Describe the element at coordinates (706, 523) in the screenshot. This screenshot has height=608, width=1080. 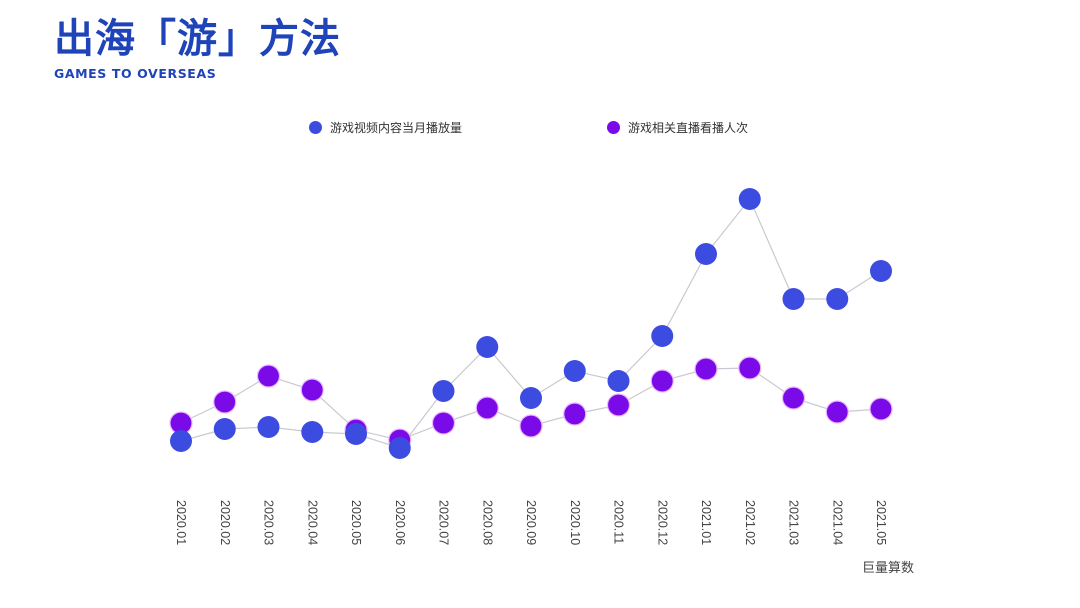
I see `x-axis-tick-label: 2021.01` at that location.